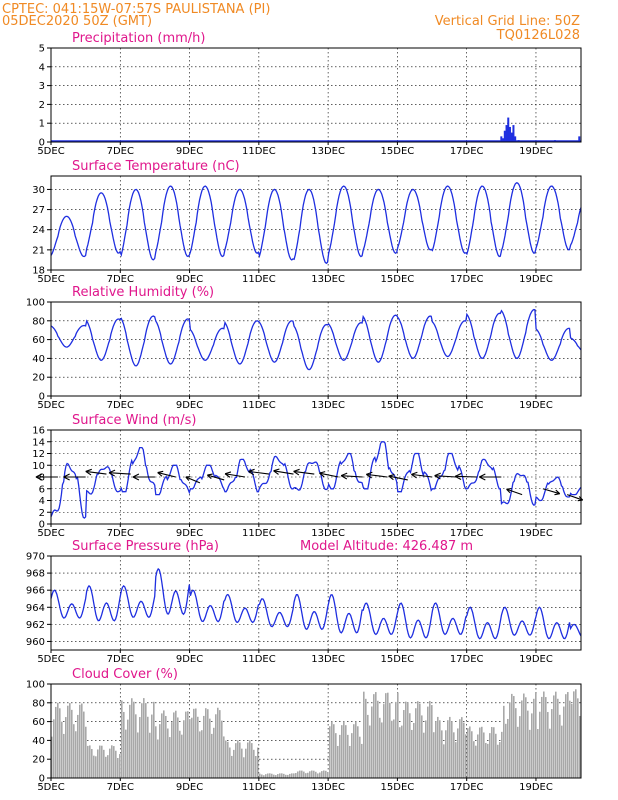 This screenshot has width=618, height=800. Describe the element at coordinates (35, 557) in the screenshot. I see `y-tick-label: 970` at that location.